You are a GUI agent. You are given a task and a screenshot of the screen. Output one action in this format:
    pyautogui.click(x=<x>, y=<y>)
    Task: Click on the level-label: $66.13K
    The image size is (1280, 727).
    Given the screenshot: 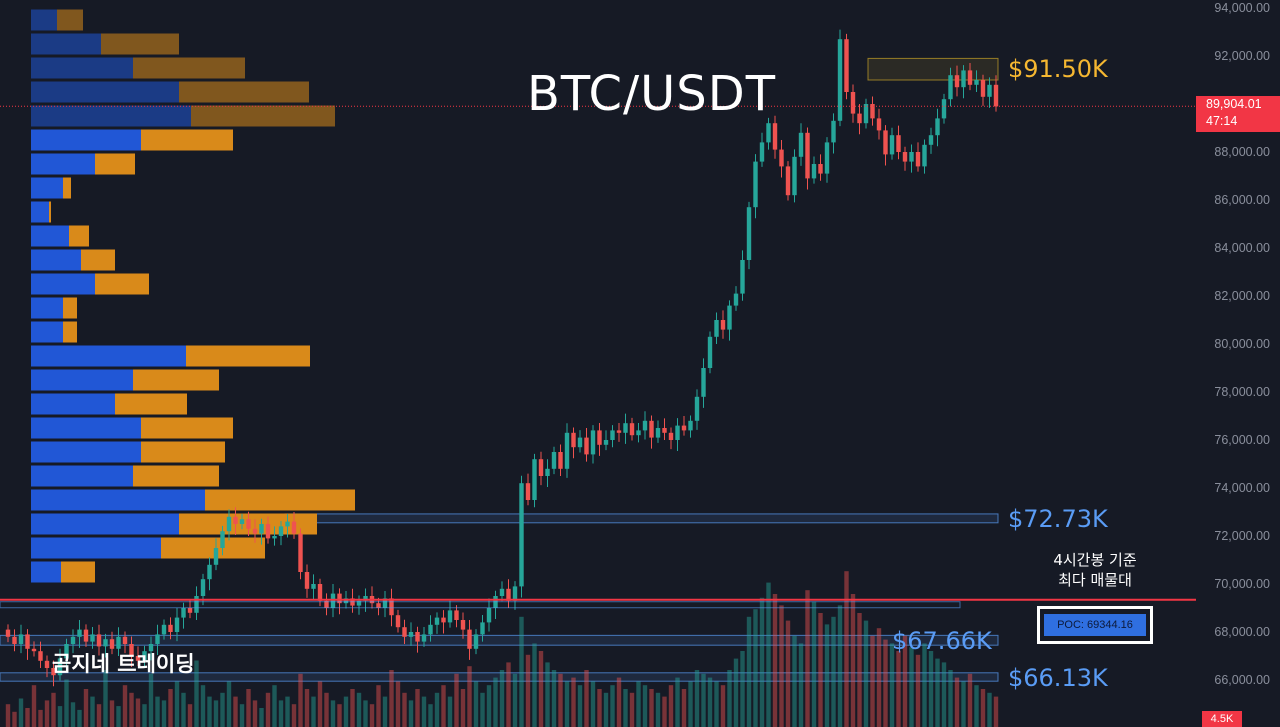 What is the action you would take?
    pyautogui.click(x=1058, y=677)
    